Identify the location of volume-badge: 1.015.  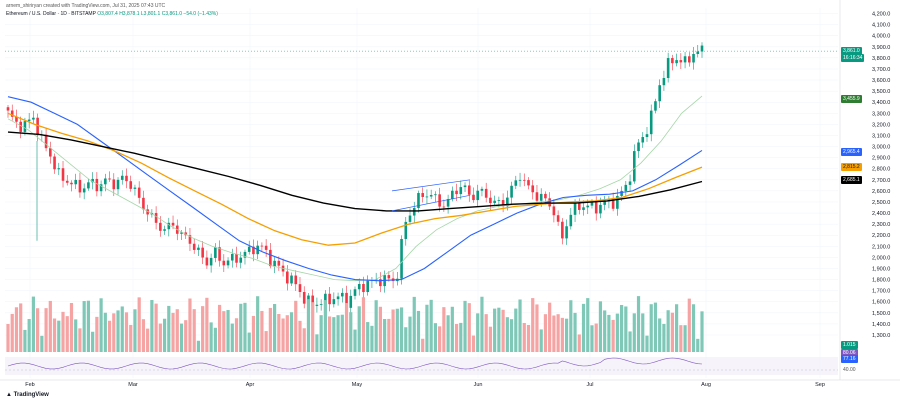
(849, 345).